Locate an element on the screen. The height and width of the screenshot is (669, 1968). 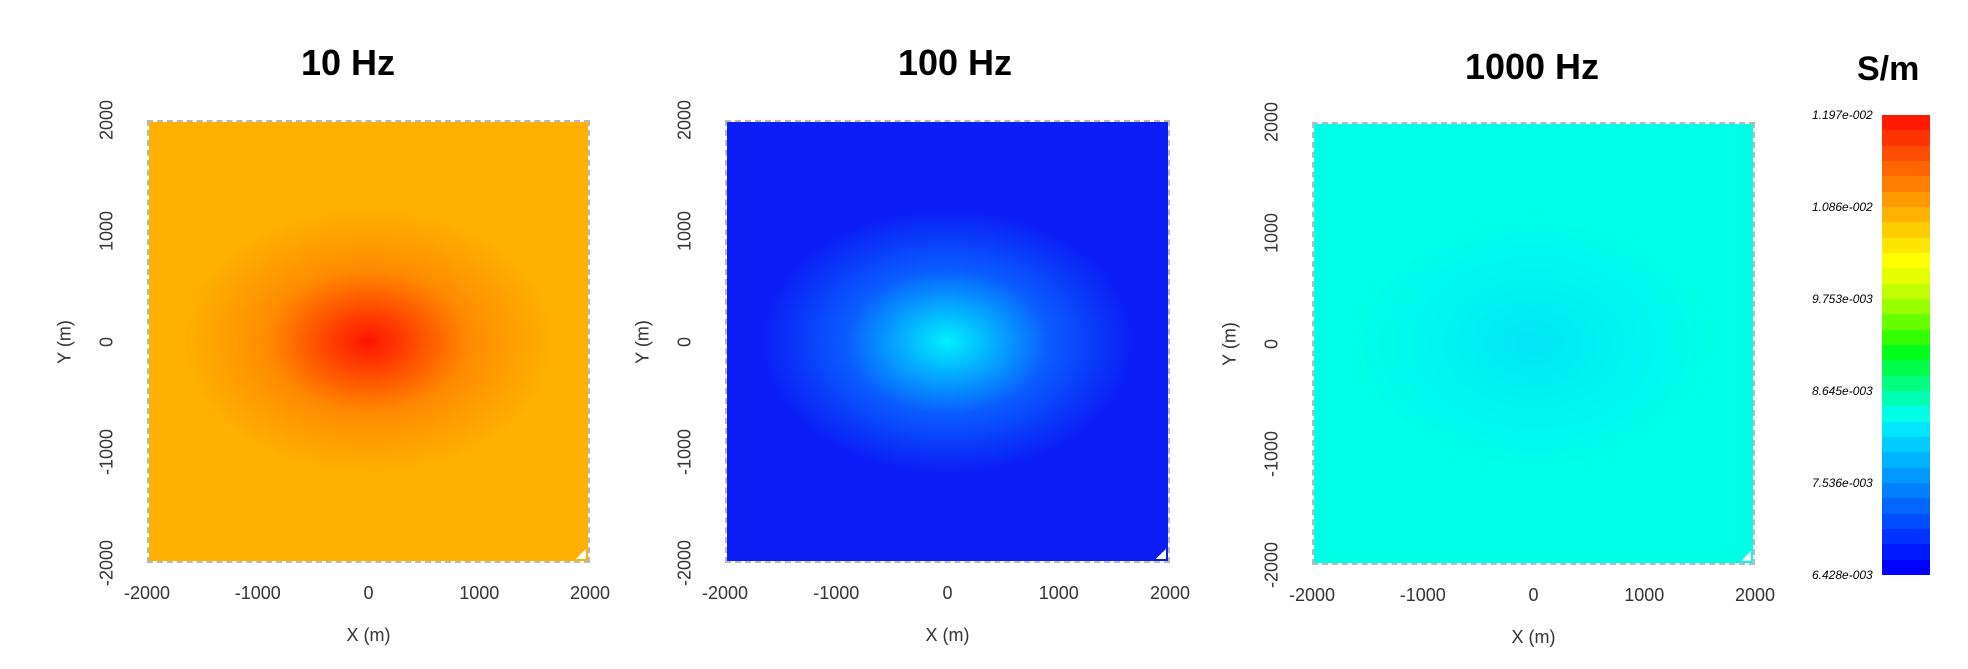
colorbar-tick-label: 1.197e-002 is located at coordinates (1842, 115).